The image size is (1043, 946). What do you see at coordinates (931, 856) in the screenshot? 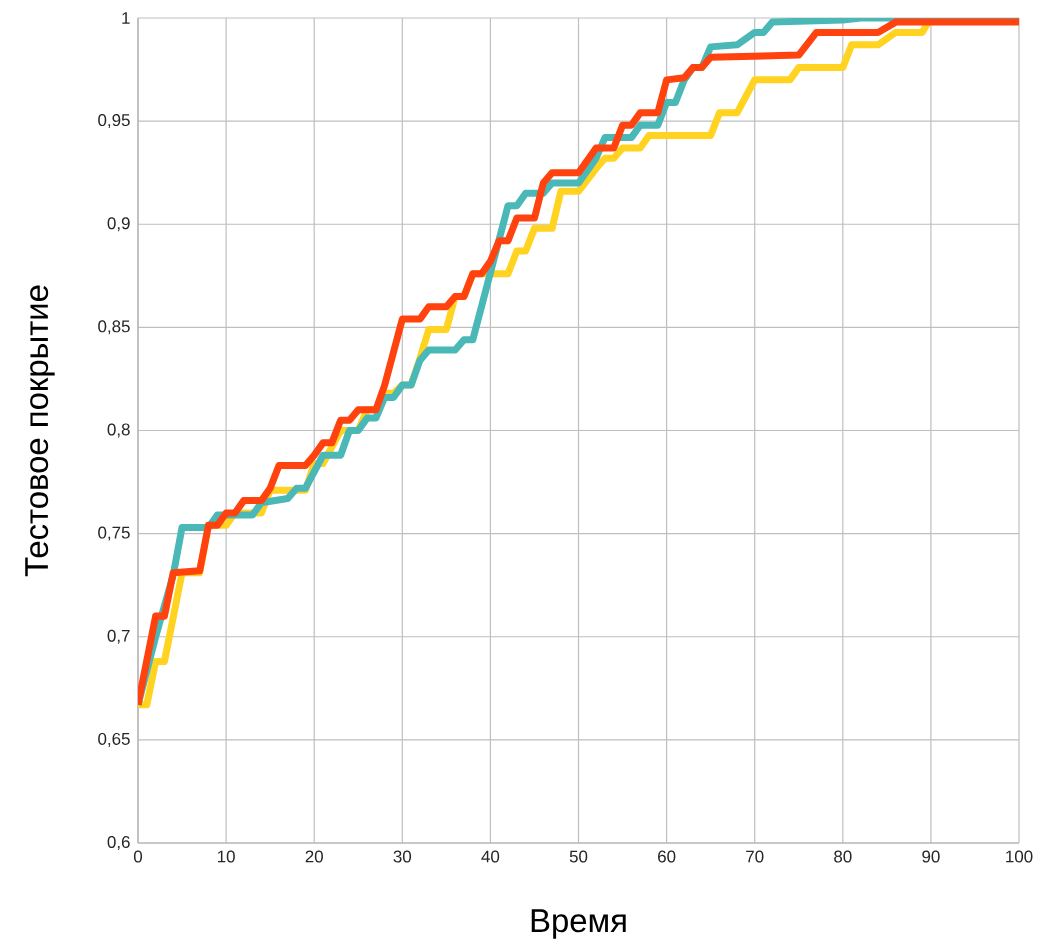
I see `x-tick-label: 90` at bounding box center [931, 856].